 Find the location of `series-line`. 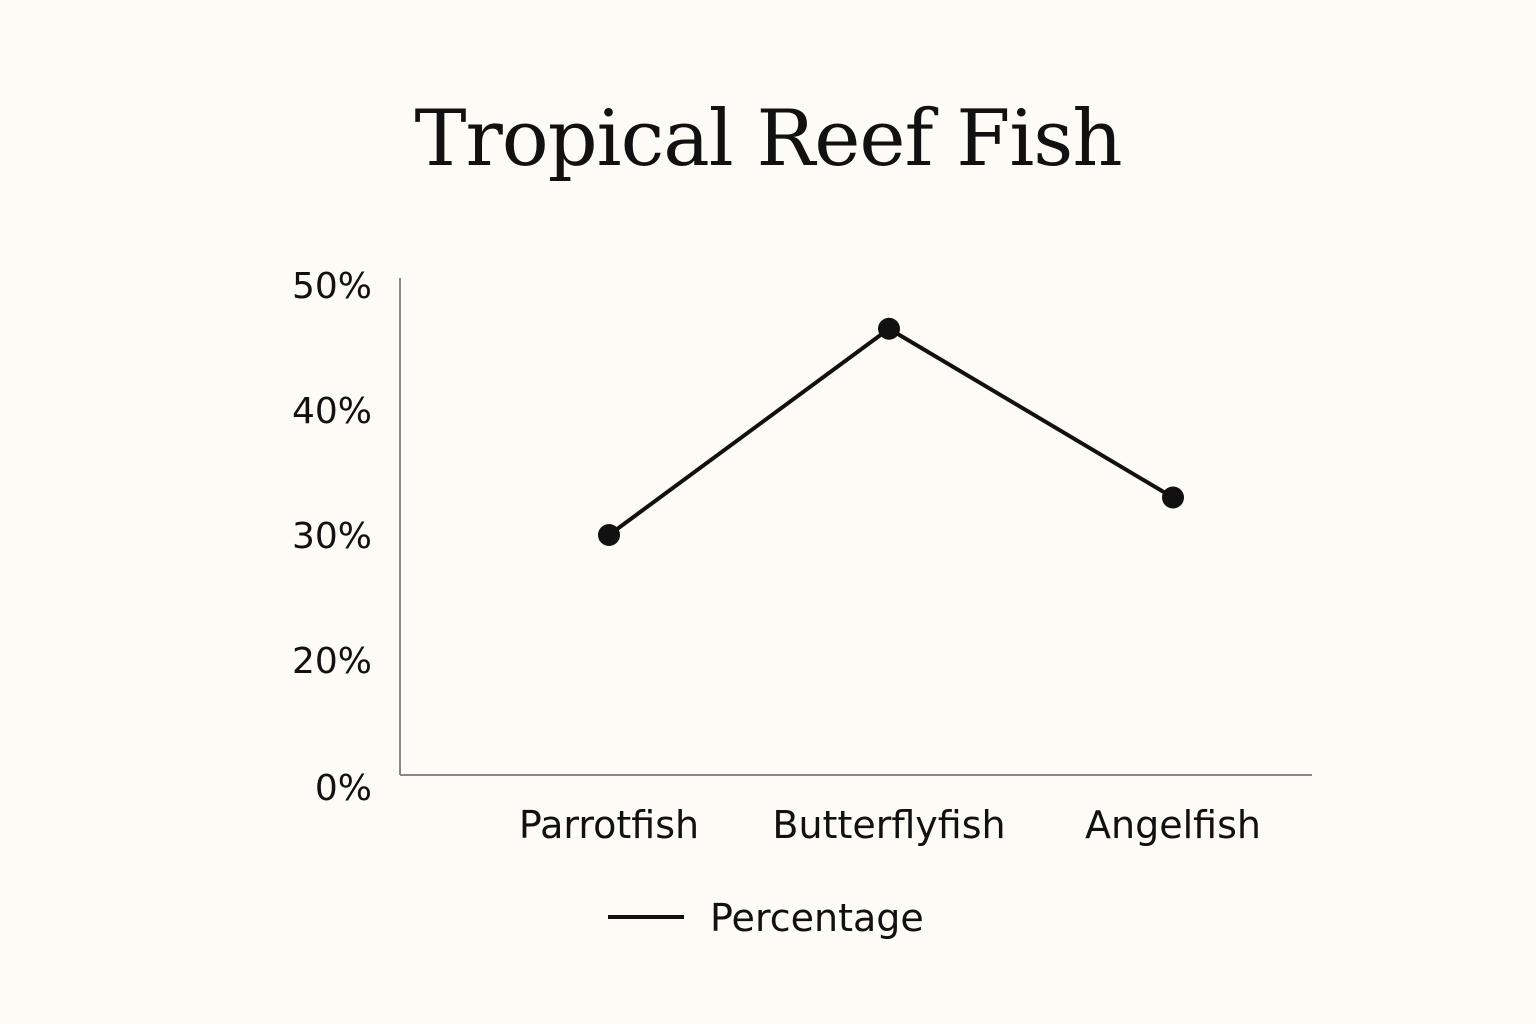

series-line is located at coordinates (891, 431).